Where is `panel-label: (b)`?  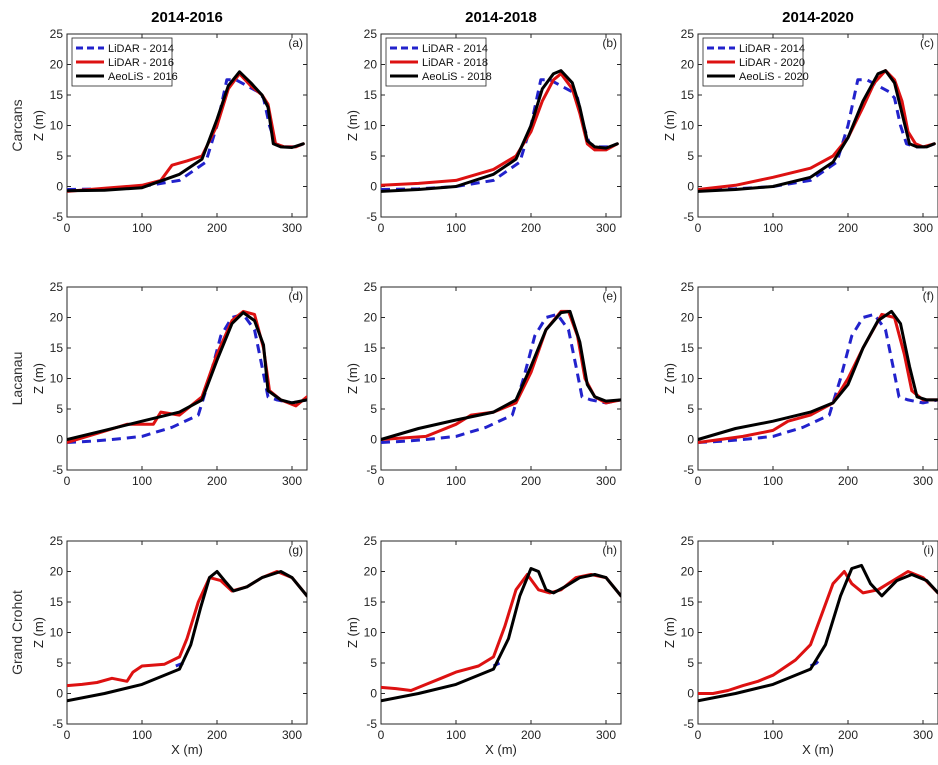 panel-label: (b) is located at coordinates (609, 43).